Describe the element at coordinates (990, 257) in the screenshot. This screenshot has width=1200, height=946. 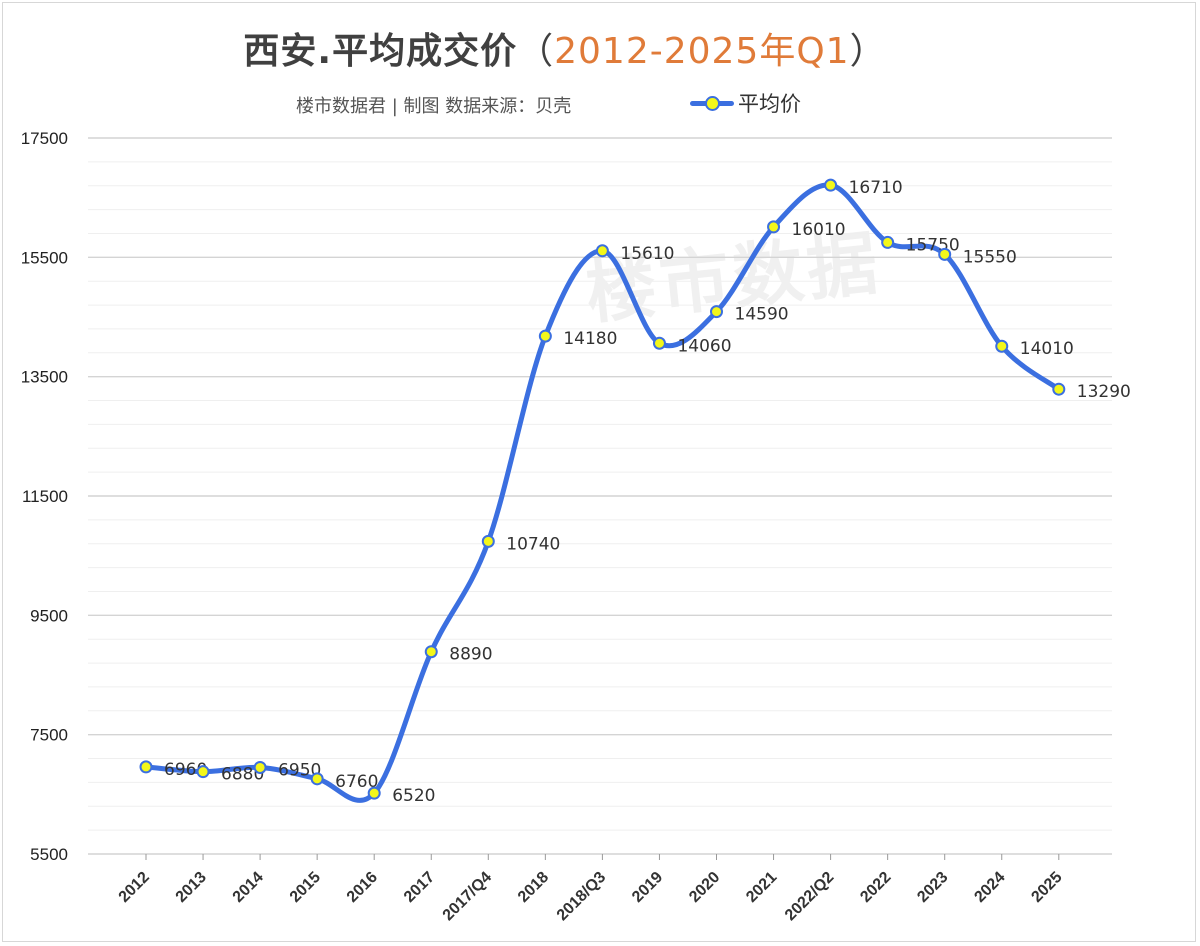
I see `data-label: 15550` at that location.